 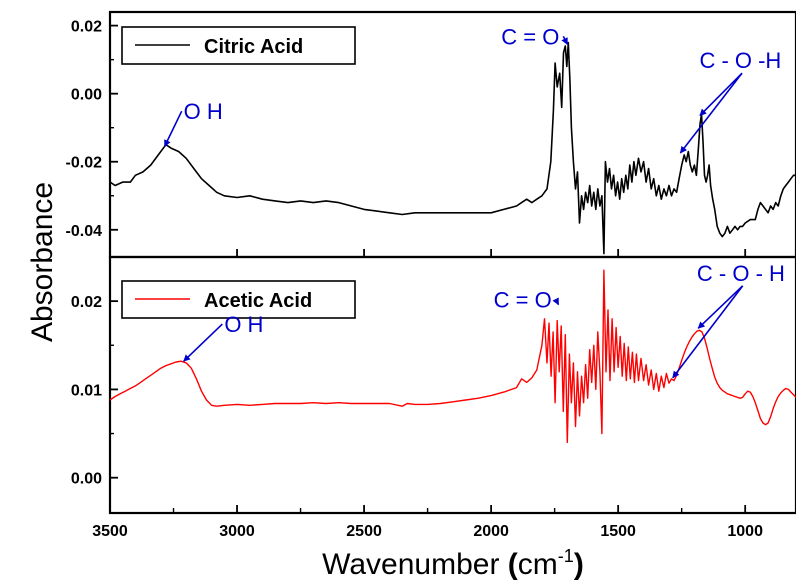 I want to click on citric-y-tick-label: 0.00, so click(x=86, y=95).